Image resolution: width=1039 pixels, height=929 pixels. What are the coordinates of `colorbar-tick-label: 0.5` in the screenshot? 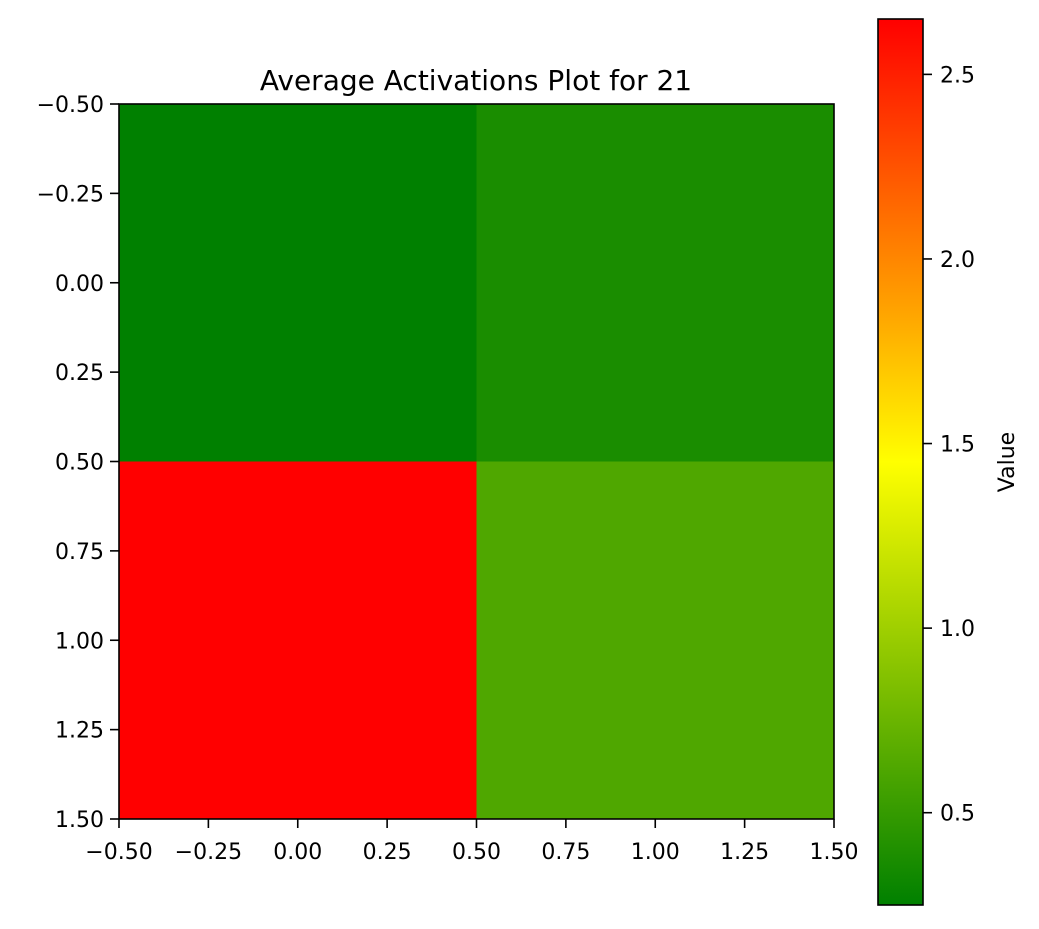 It's located at (957, 814).